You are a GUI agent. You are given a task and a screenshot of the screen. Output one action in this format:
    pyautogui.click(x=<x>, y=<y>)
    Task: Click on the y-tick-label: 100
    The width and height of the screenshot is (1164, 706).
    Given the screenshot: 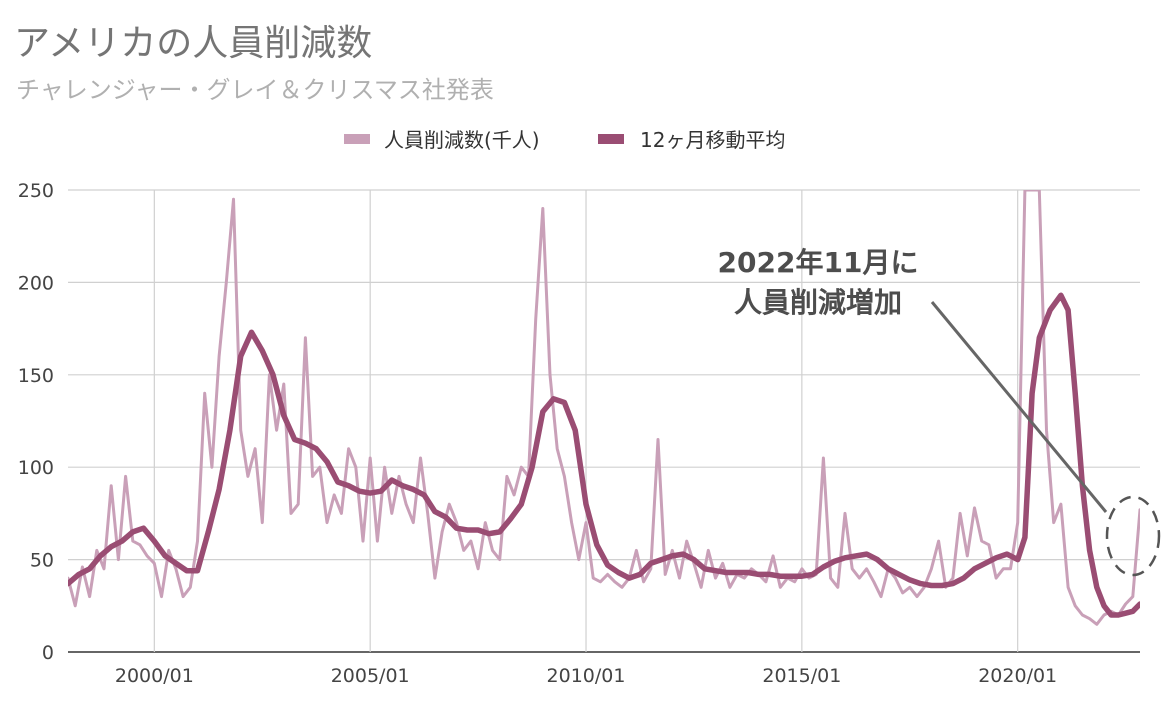 What is the action you would take?
    pyautogui.click(x=36, y=468)
    